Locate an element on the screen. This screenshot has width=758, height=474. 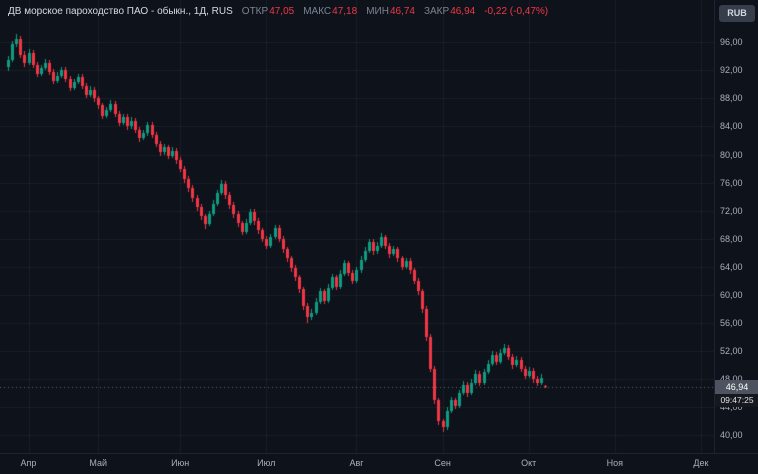
month-tick-label: Июн is located at coordinates (180, 463).